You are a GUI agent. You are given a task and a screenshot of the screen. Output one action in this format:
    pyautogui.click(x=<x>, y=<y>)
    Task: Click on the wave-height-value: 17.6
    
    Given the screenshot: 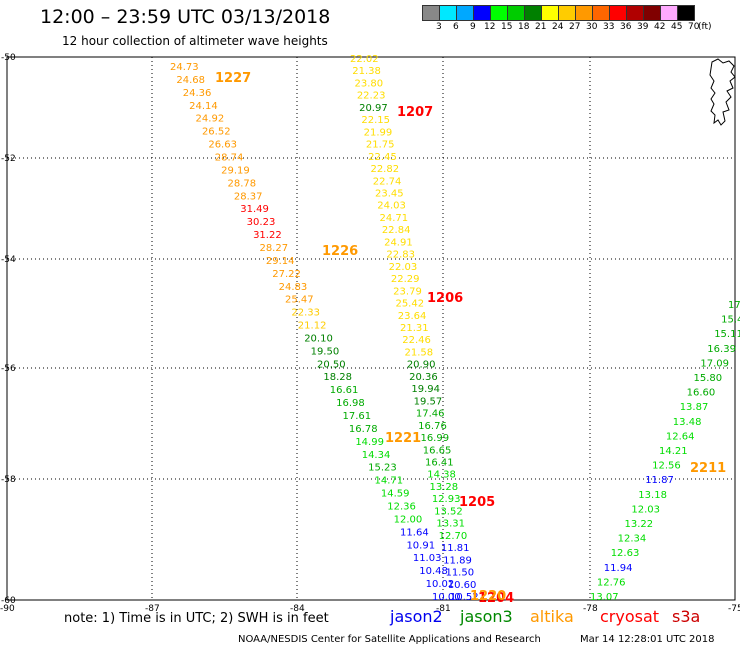 What is the action you would take?
    pyautogui.click(x=734, y=305)
    